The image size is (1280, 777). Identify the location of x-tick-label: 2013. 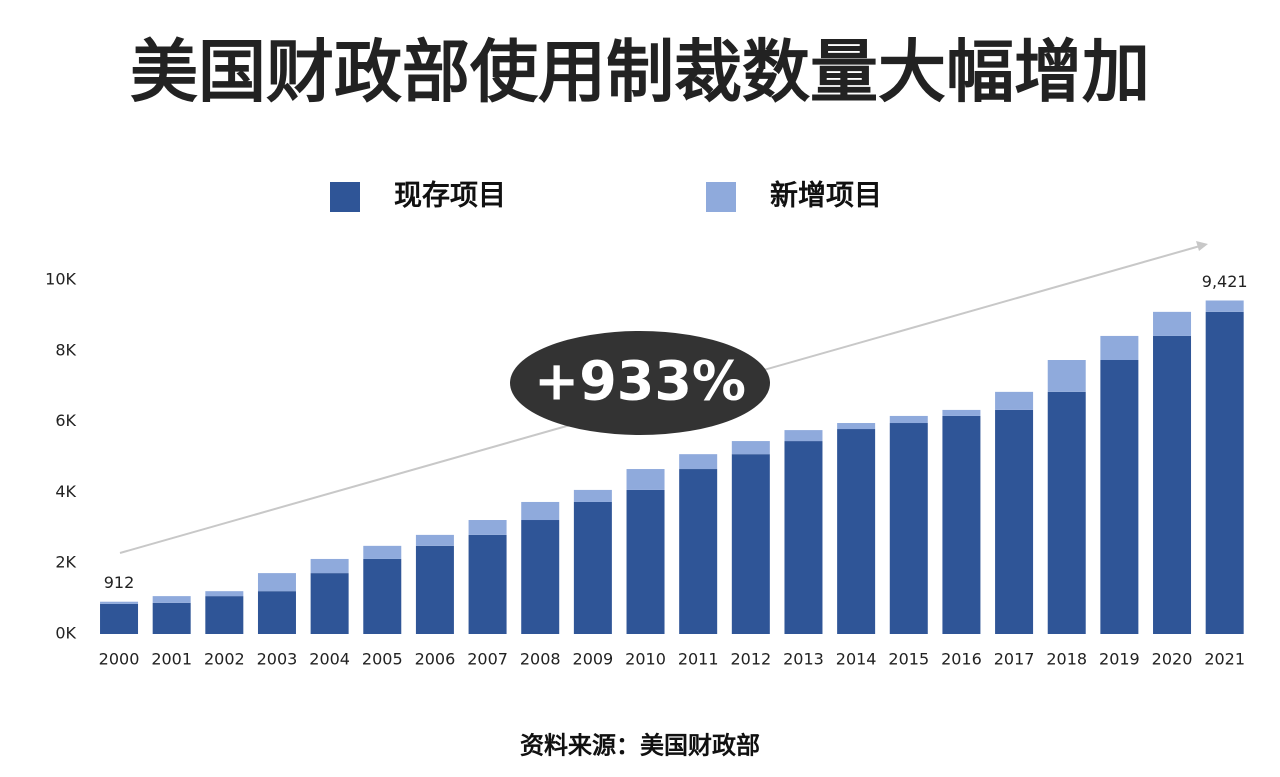
(803, 659).